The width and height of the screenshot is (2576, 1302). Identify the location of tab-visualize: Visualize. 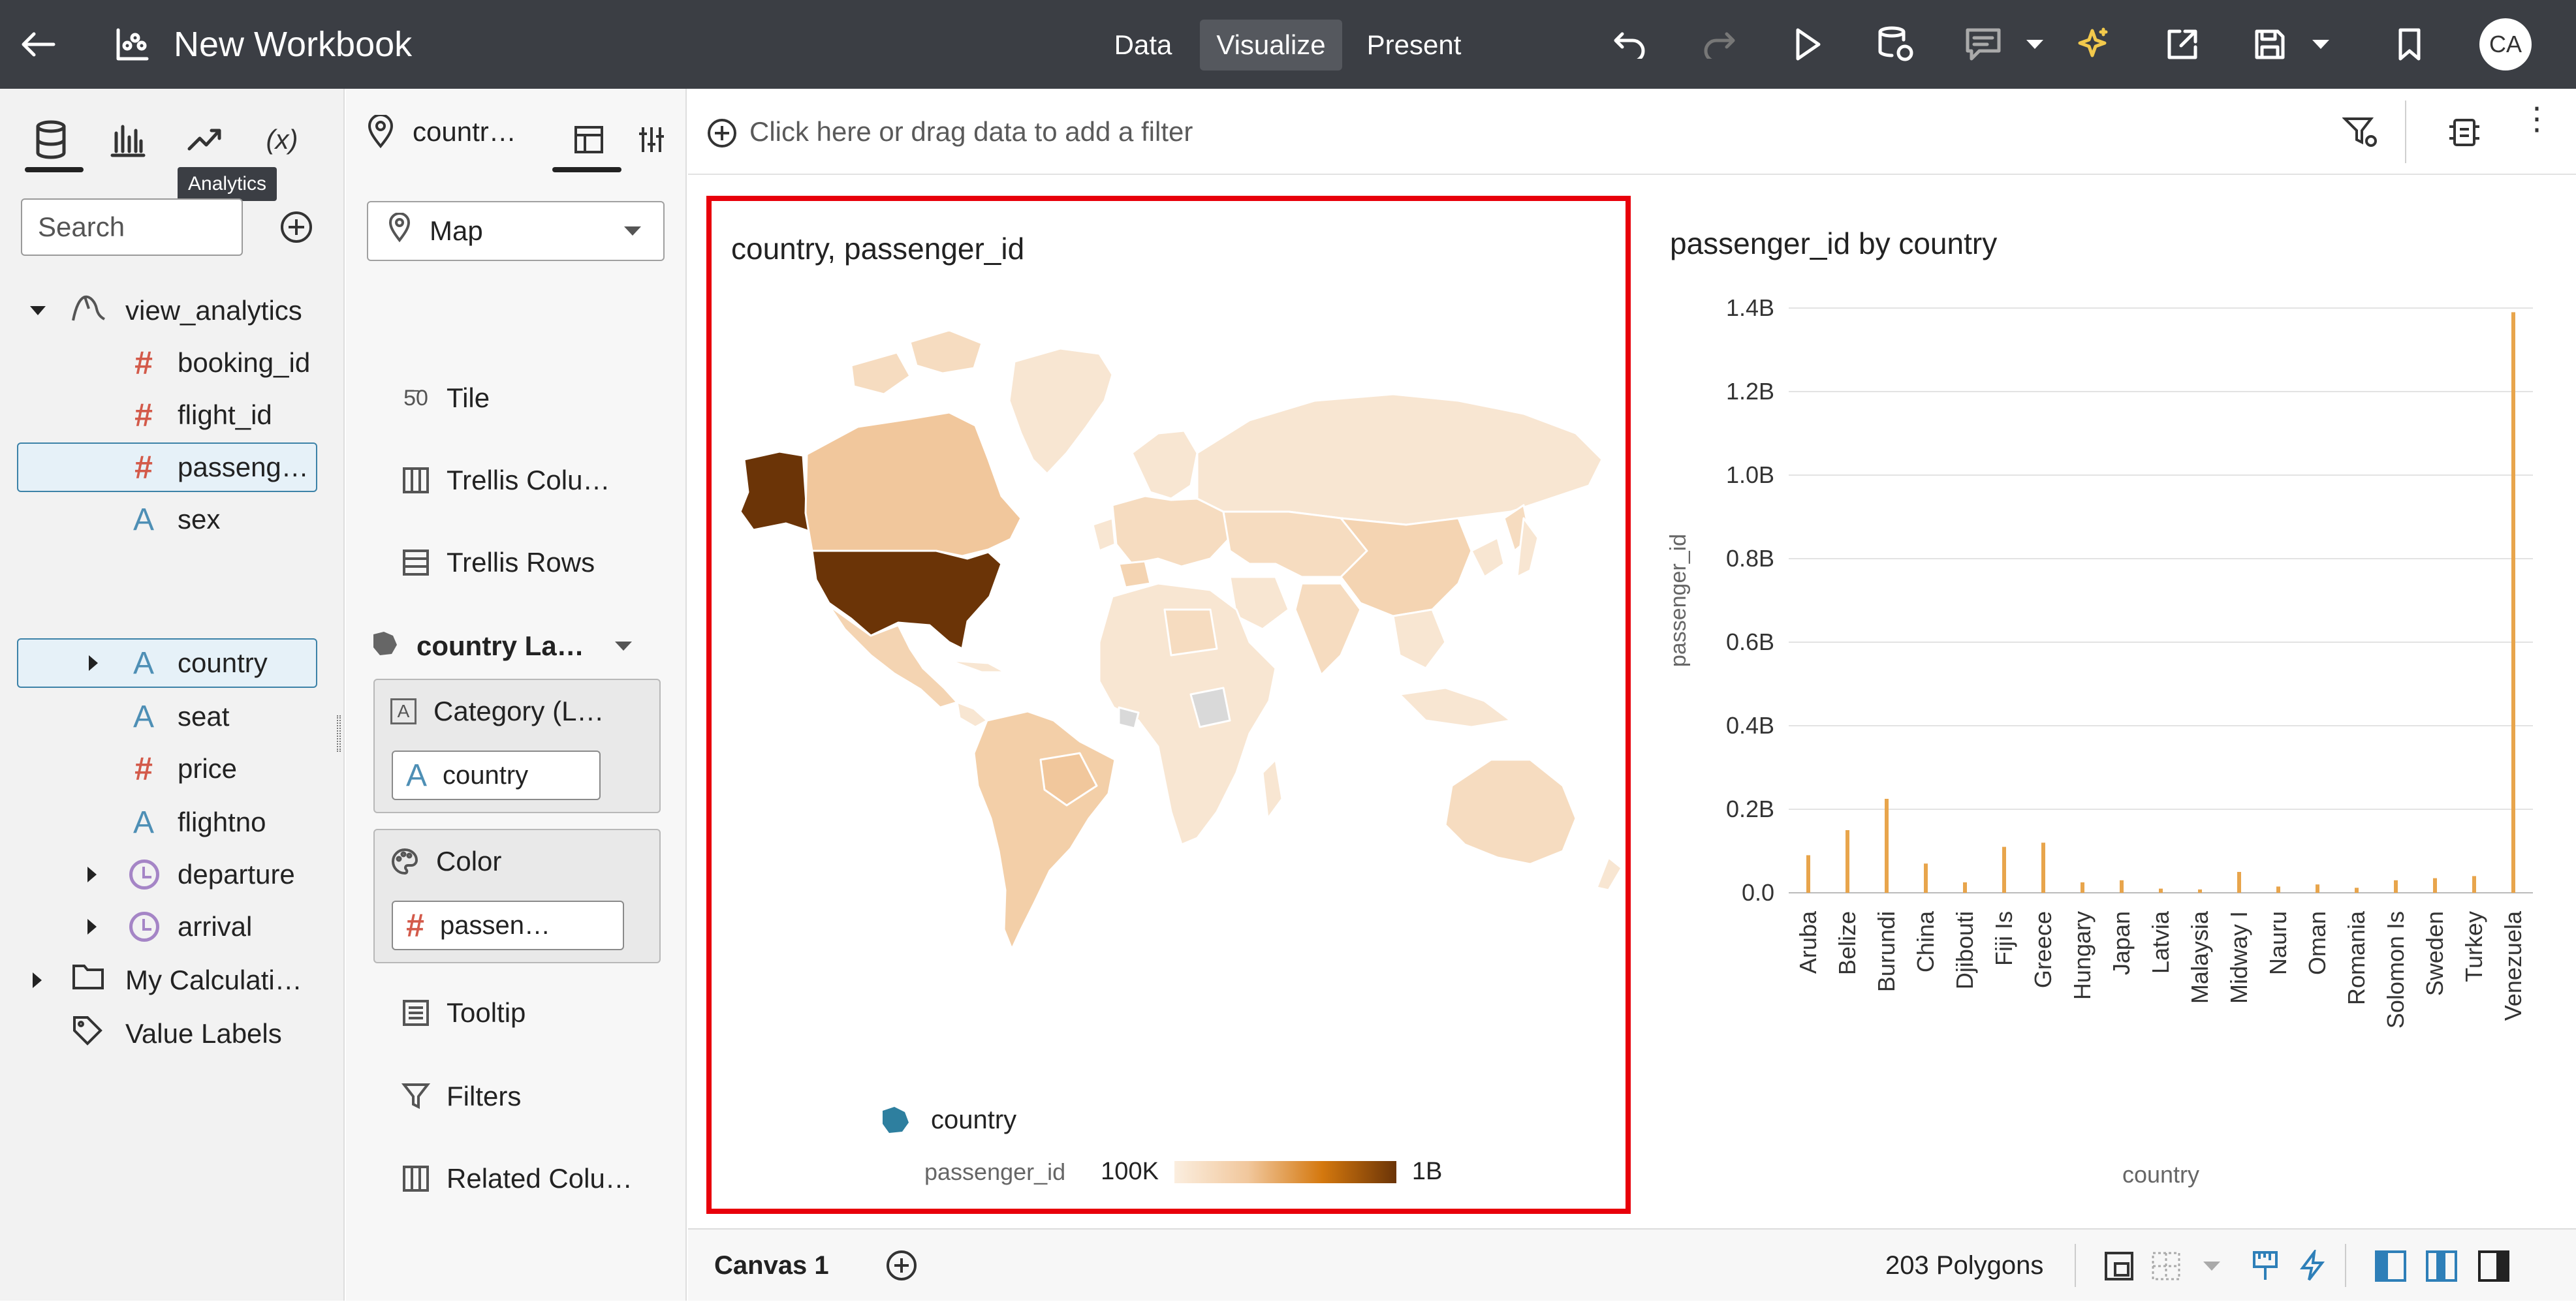
(1271, 45).